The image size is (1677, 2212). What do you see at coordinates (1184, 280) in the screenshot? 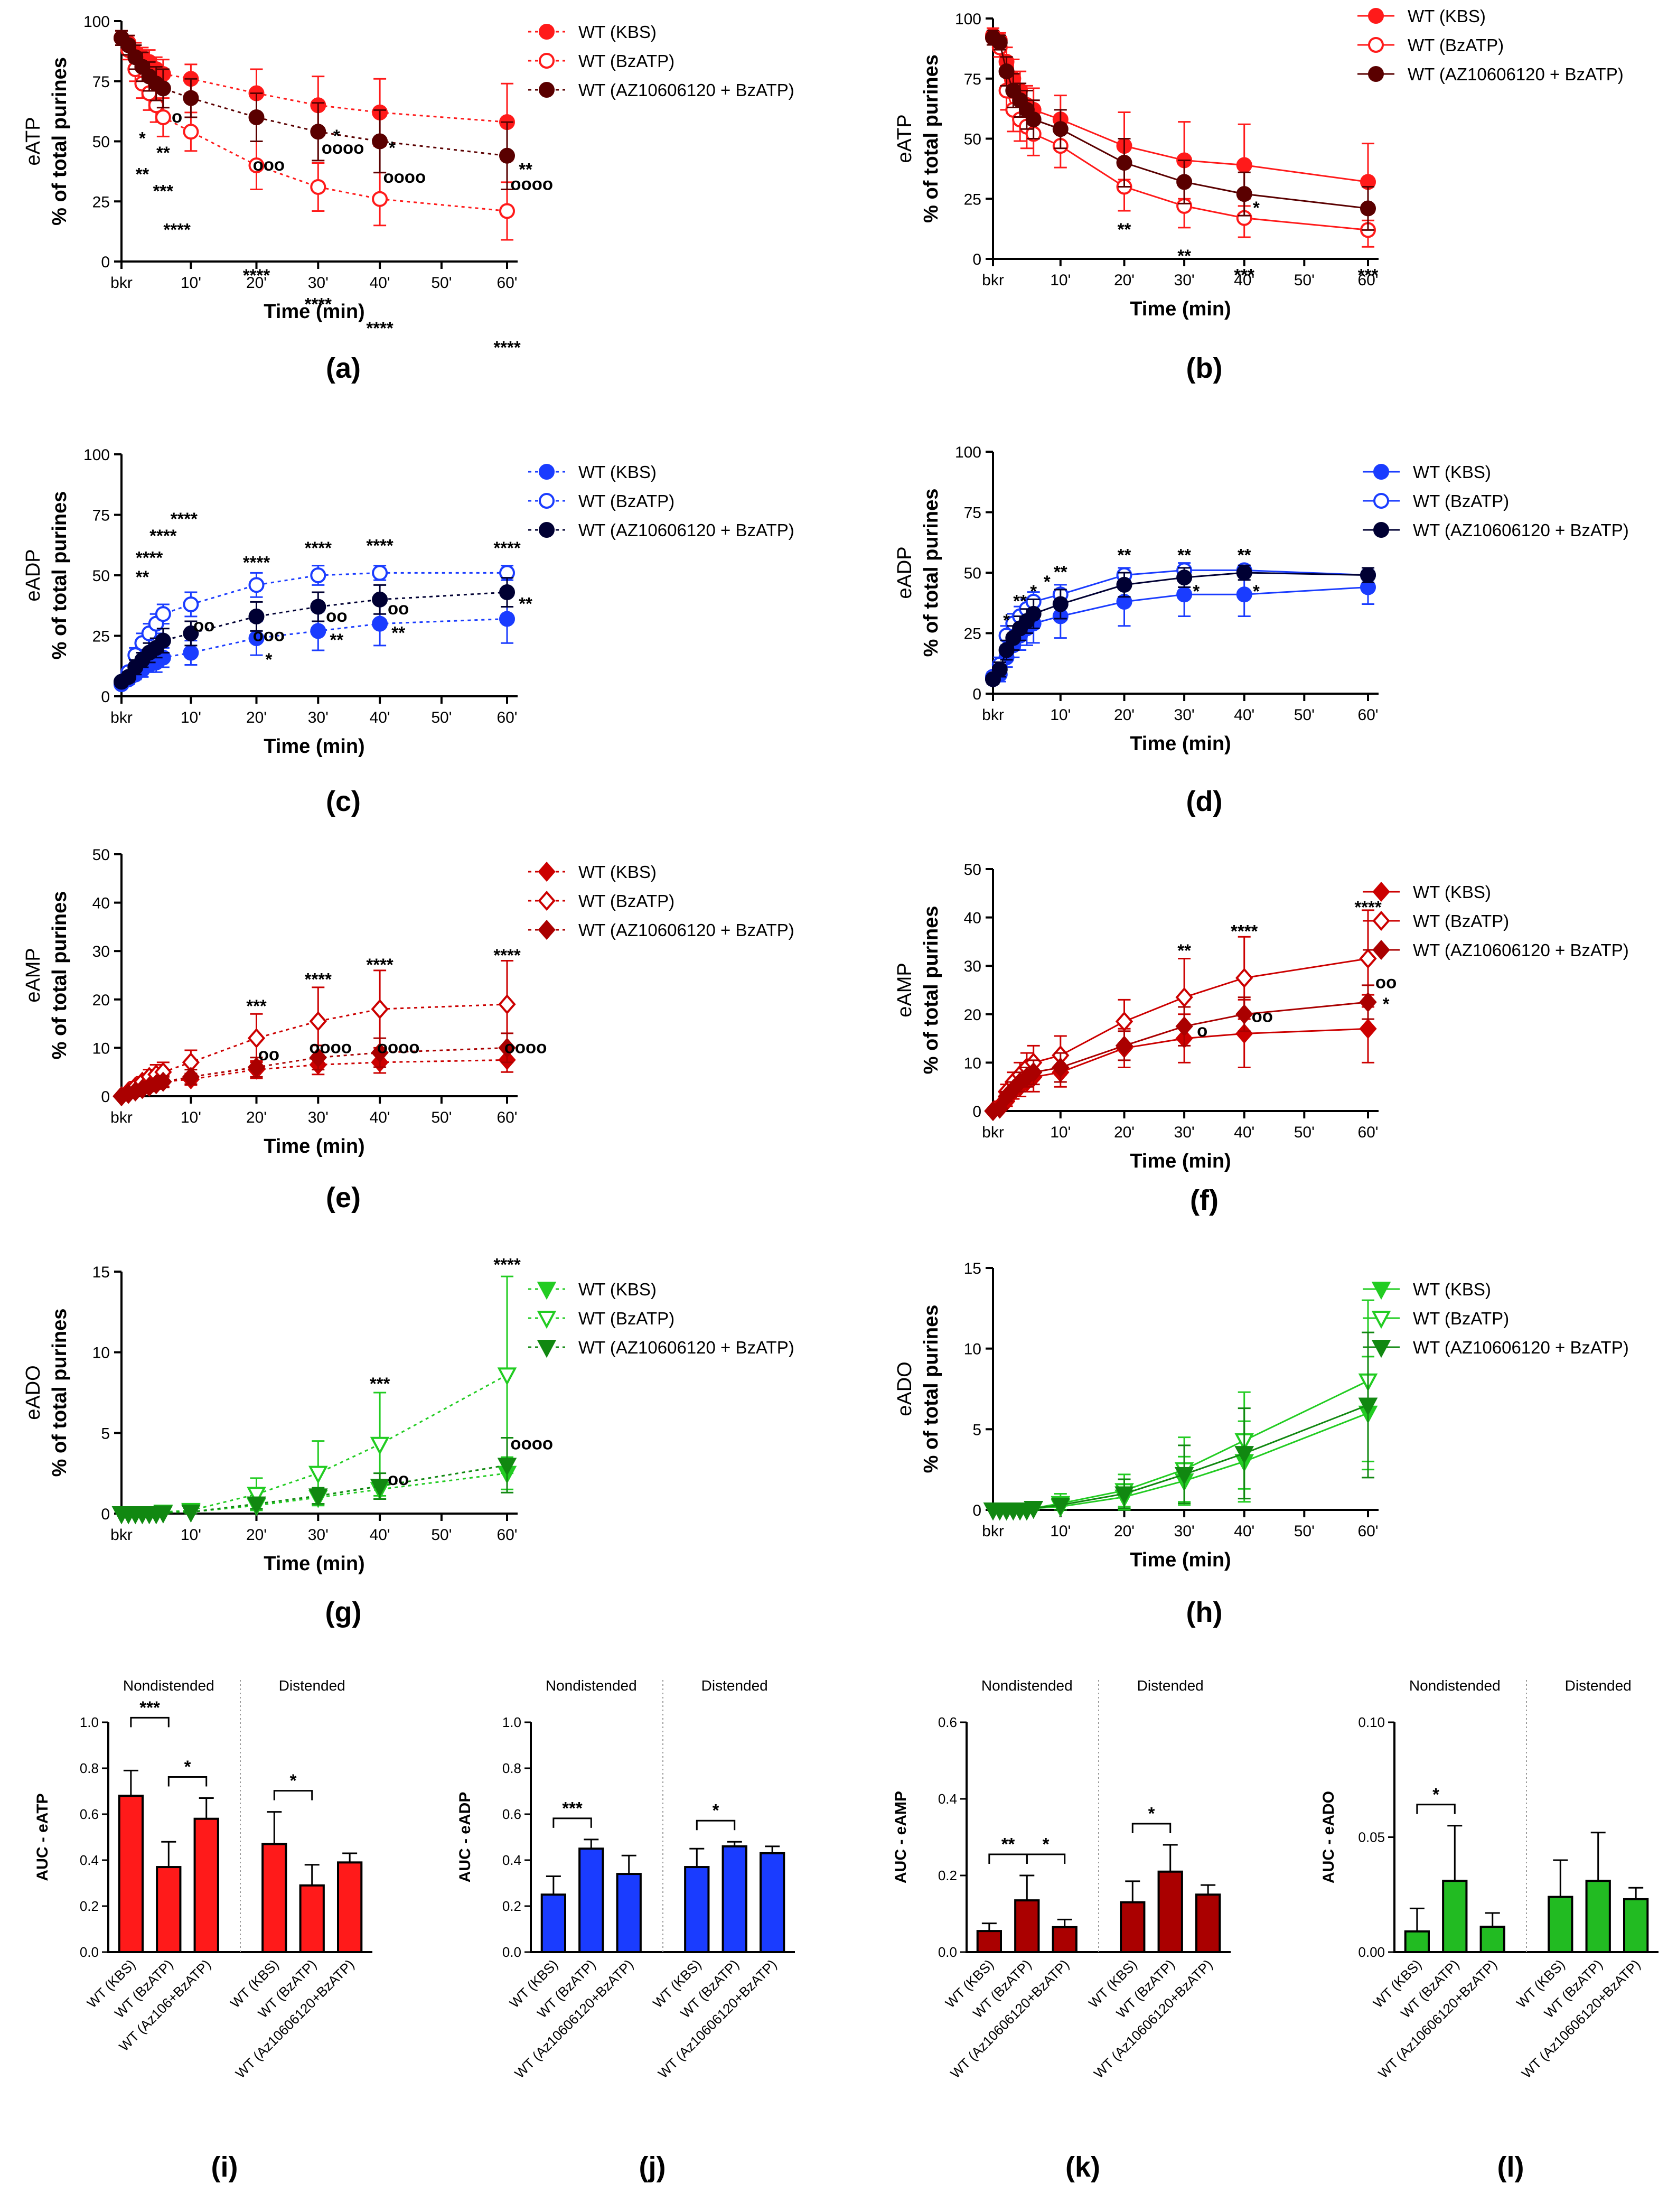
I see `x-tick-label: 30'` at bounding box center [1184, 280].